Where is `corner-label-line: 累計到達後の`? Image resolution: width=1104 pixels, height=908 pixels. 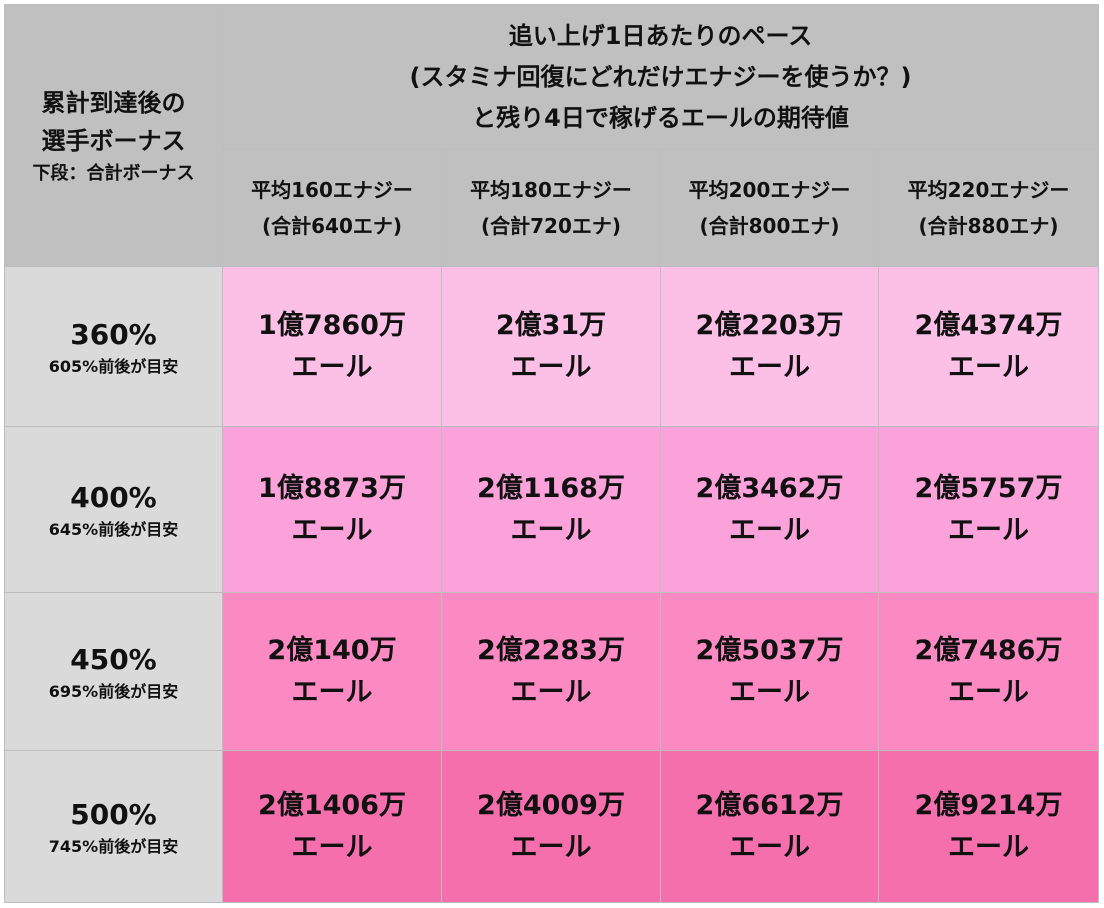 corner-label-line: 累計到達後の is located at coordinates (113, 102).